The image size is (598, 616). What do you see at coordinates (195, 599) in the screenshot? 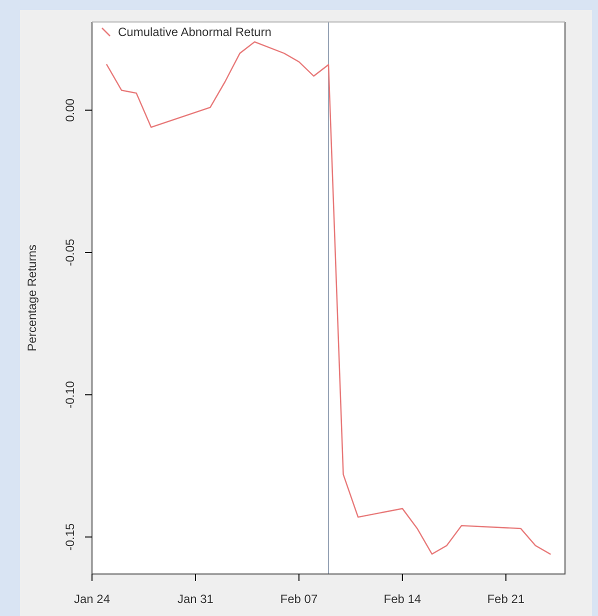
I see `x-tick-label: Jan 31` at bounding box center [195, 599].